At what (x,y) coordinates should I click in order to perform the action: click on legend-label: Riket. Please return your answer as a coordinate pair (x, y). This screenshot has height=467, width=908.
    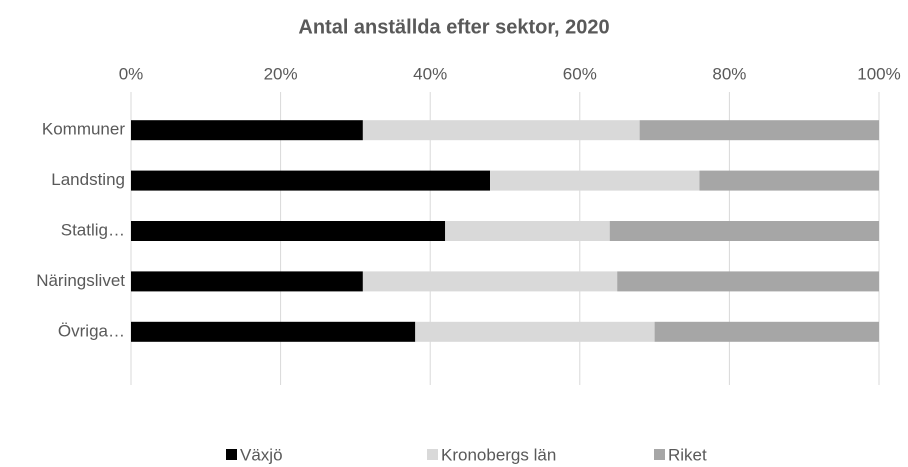
    Looking at the image, I should click on (687, 454).